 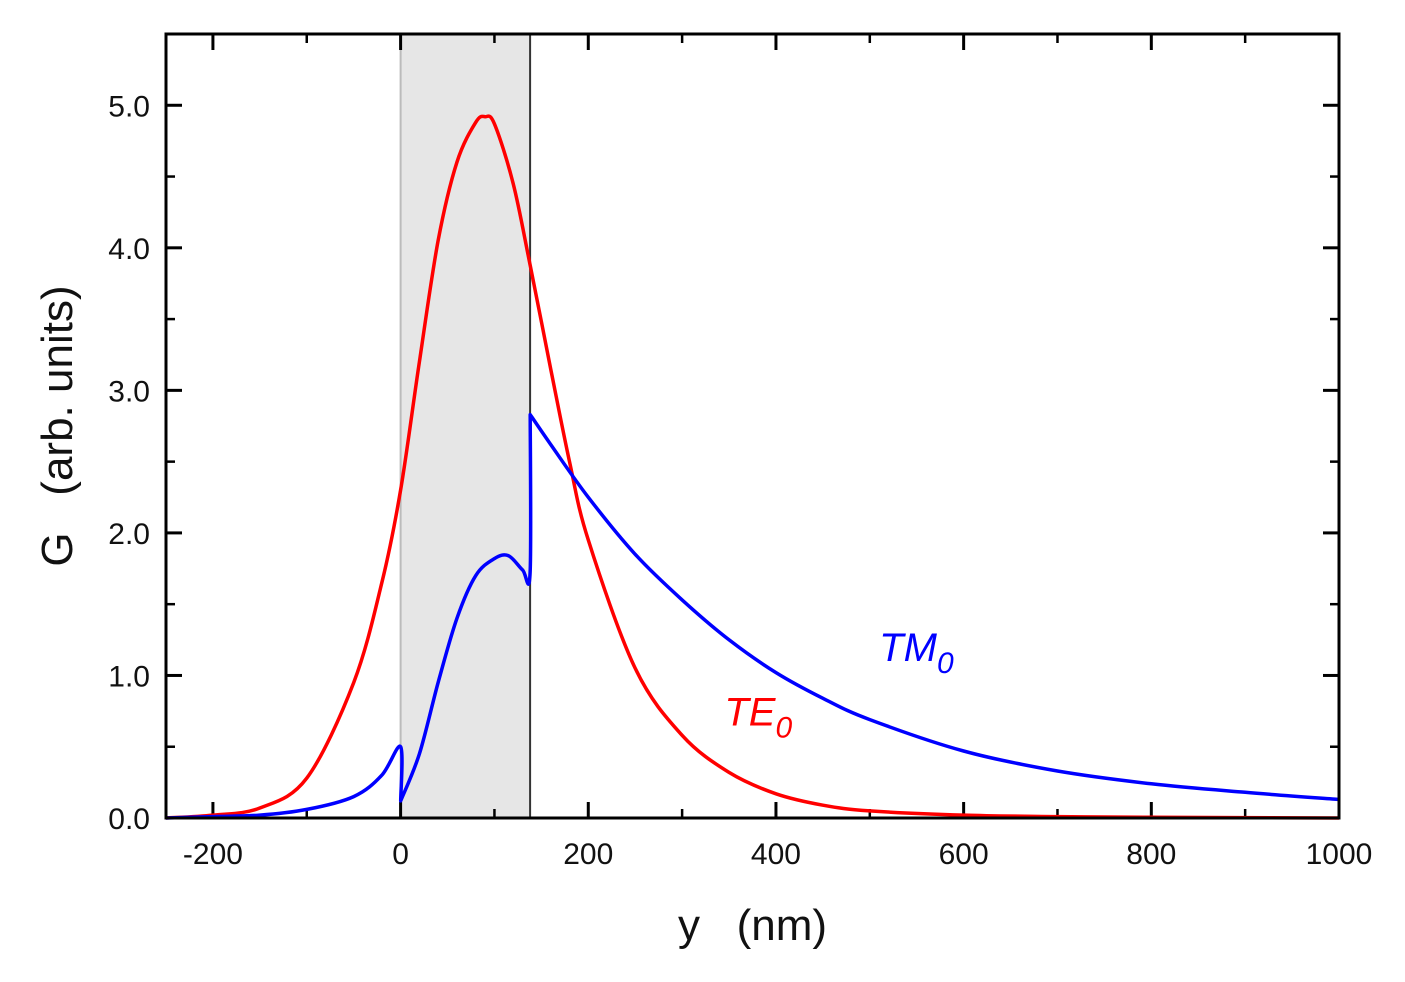 I want to click on x-tick-label: 800, so click(x=1151, y=854).